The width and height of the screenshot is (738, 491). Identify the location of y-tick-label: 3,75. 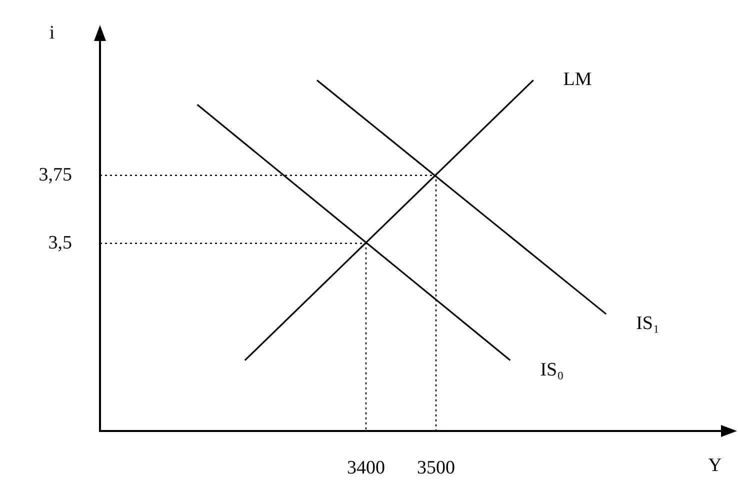
(55, 175).